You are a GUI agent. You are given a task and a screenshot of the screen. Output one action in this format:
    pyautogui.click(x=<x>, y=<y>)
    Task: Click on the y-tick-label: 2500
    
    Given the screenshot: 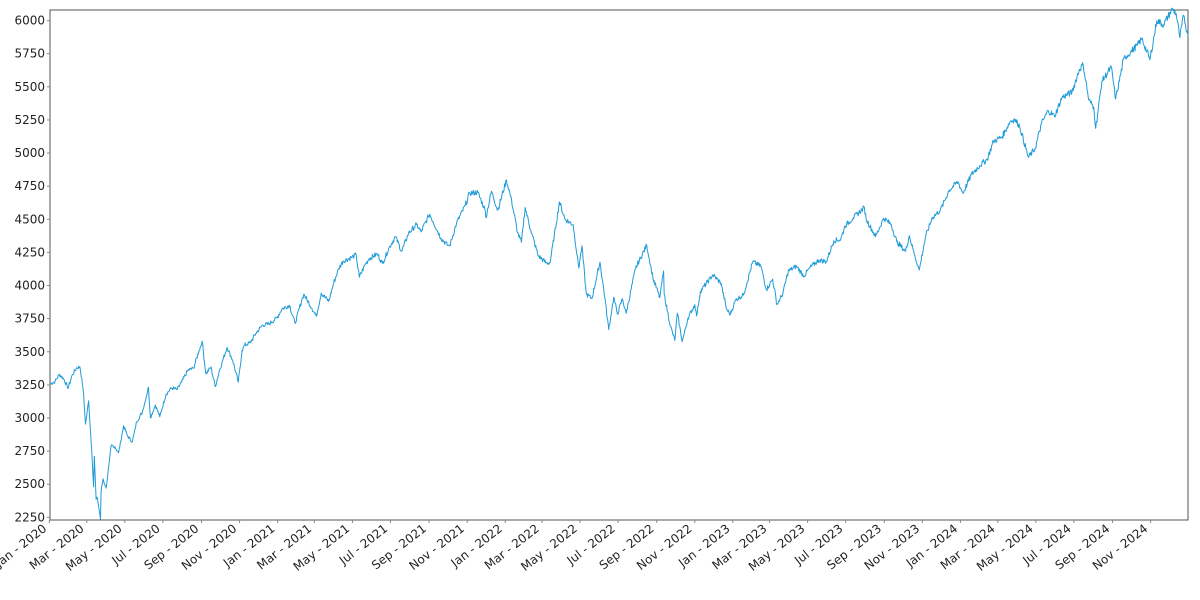 What is the action you would take?
    pyautogui.click(x=29, y=484)
    